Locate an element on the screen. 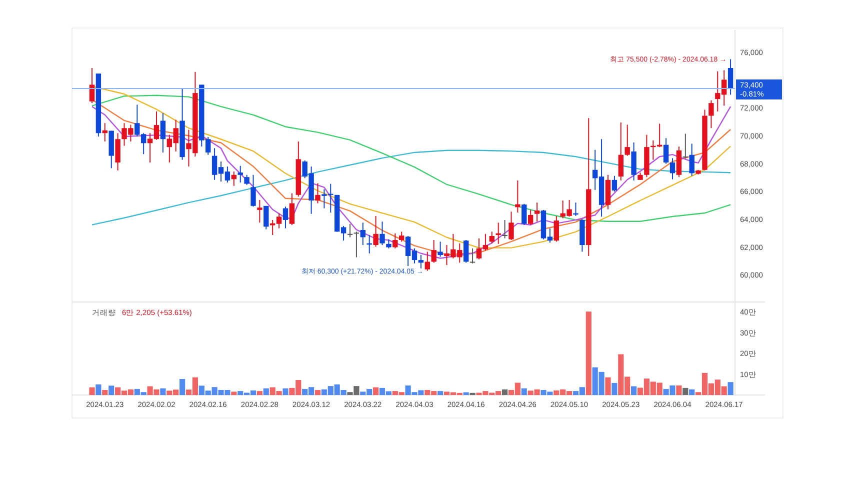 This screenshot has height=480, width=860. line-series is located at coordinates (411, 188).